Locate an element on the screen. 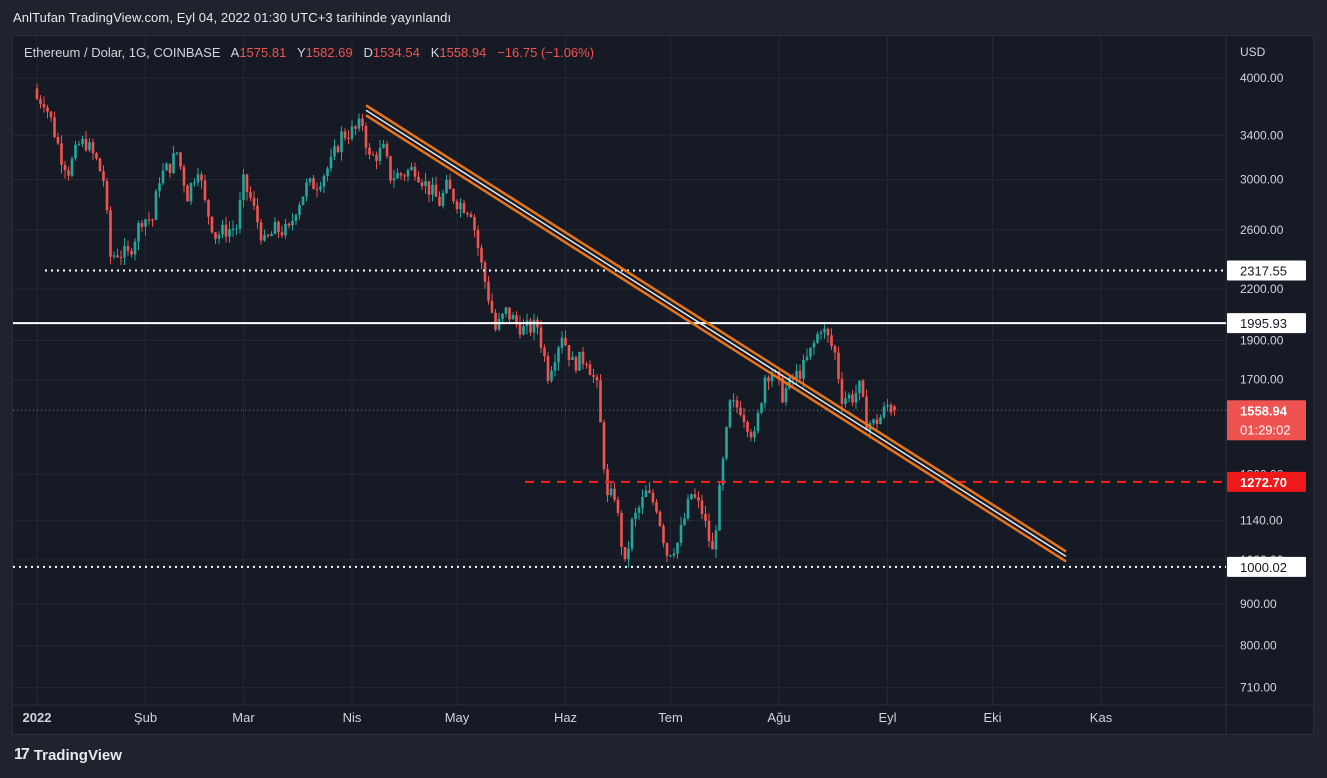 The image size is (1327, 778). y-tick-label: 4000.00 is located at coordinates (1262, 78).